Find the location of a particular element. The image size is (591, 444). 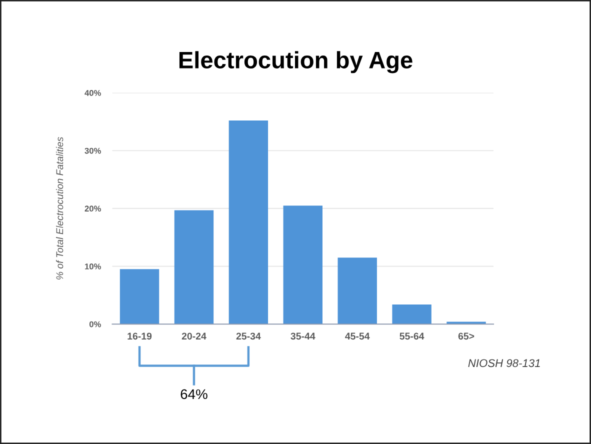

y-tick-label: 20% is located at coordinates (92, 209).